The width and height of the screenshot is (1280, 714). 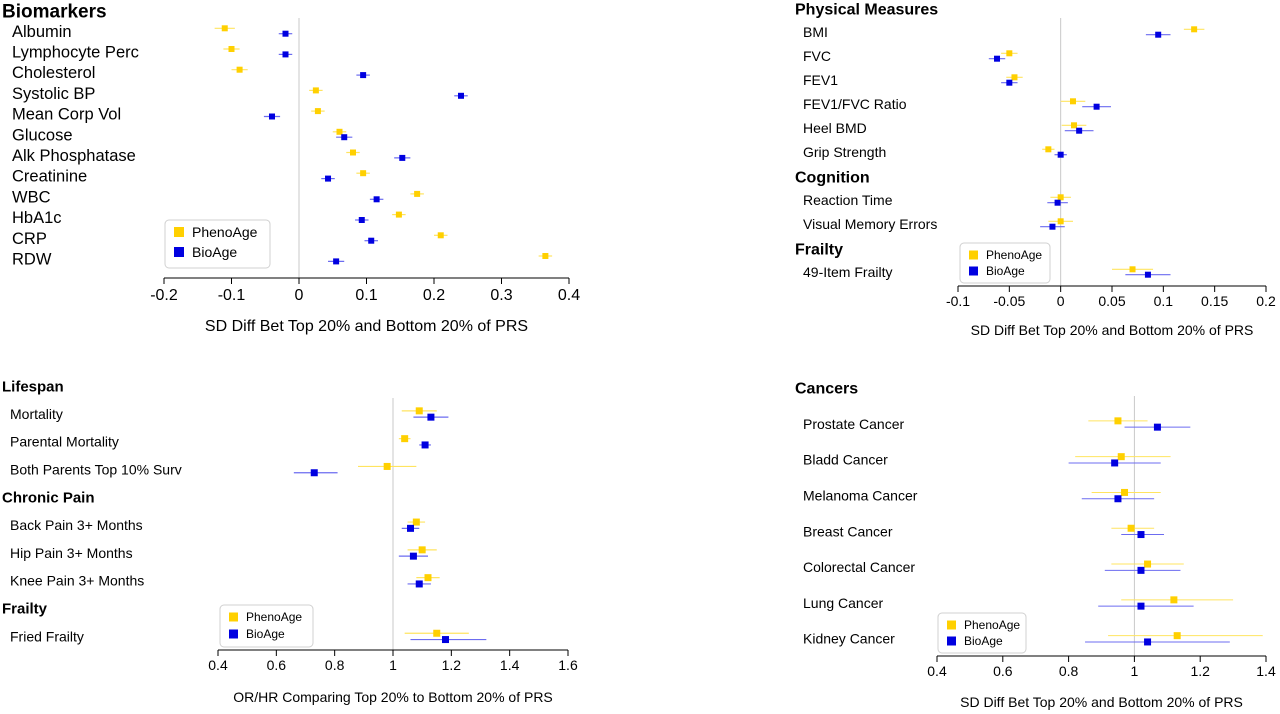 What do you see at coordinates (96, 470) in the screenshot?
I see `row-label: Both Parents Top 10% Surv` at bounding box center [96, 470].